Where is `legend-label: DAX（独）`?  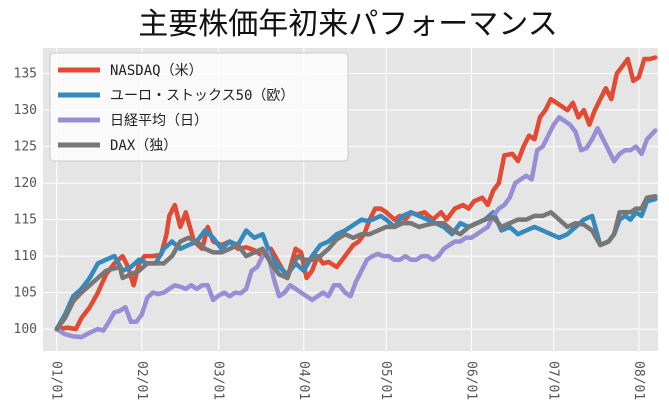 legend-label: DAX（独） is located at coordinates (143, 146).